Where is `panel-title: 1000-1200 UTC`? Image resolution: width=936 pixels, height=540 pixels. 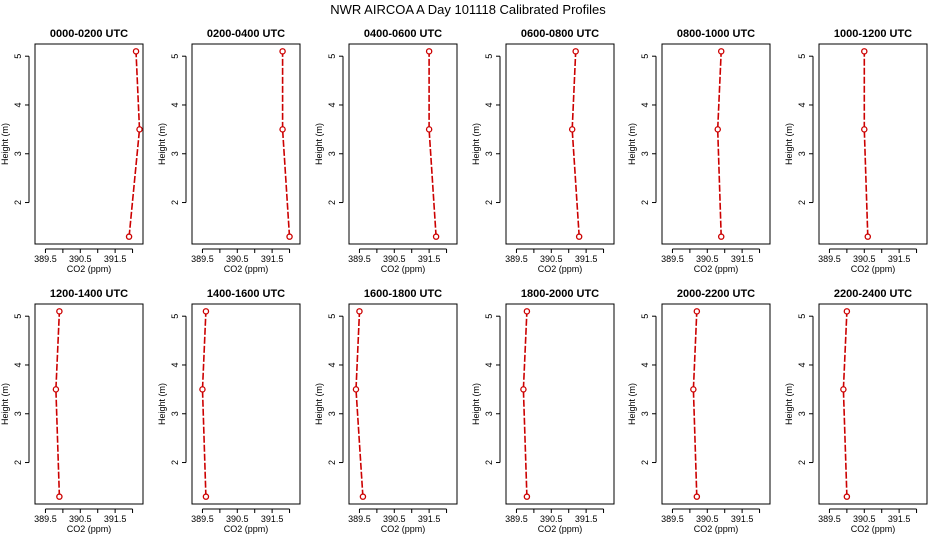
panel-title: 1000-1200 UTC is located at coordinates (873, 34).